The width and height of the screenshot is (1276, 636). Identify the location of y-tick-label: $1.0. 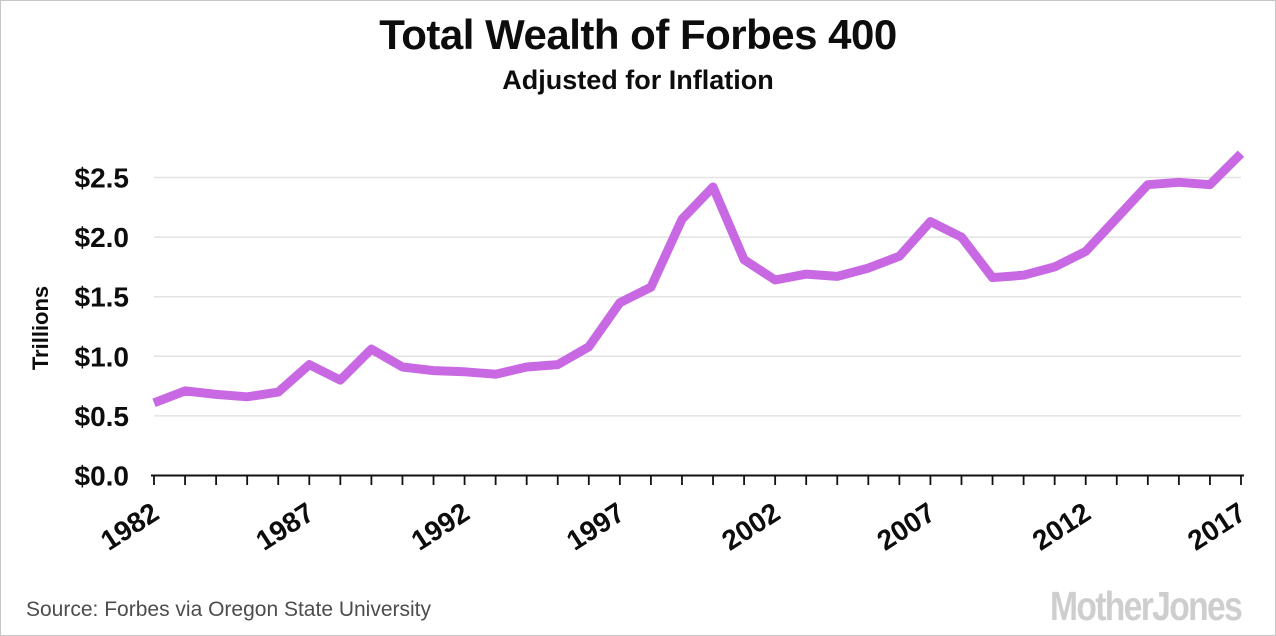
(102, 356).